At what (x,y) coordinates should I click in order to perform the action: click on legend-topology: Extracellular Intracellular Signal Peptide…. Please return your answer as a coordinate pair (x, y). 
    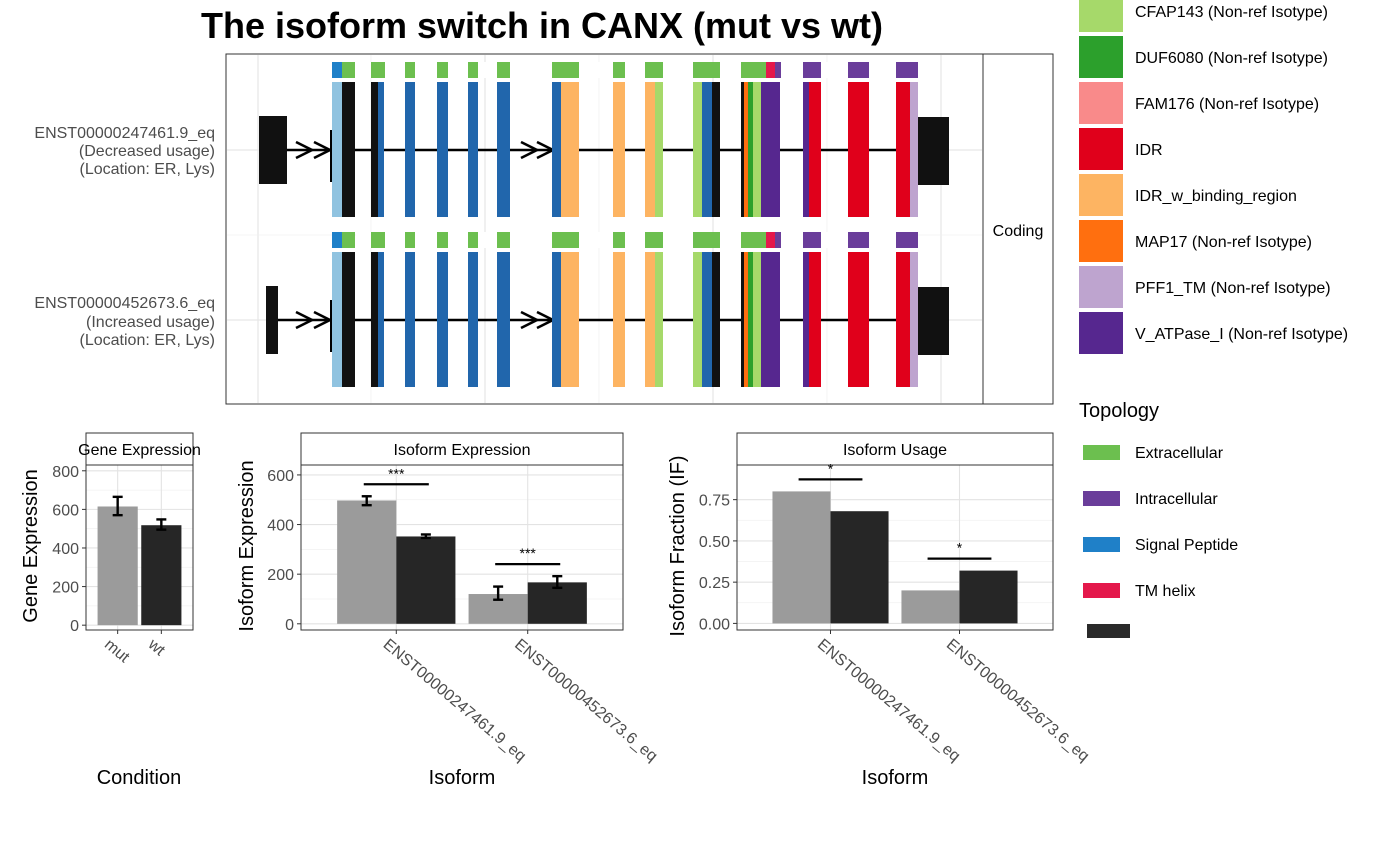
    Looking at the image, I should click on (1160, 541).